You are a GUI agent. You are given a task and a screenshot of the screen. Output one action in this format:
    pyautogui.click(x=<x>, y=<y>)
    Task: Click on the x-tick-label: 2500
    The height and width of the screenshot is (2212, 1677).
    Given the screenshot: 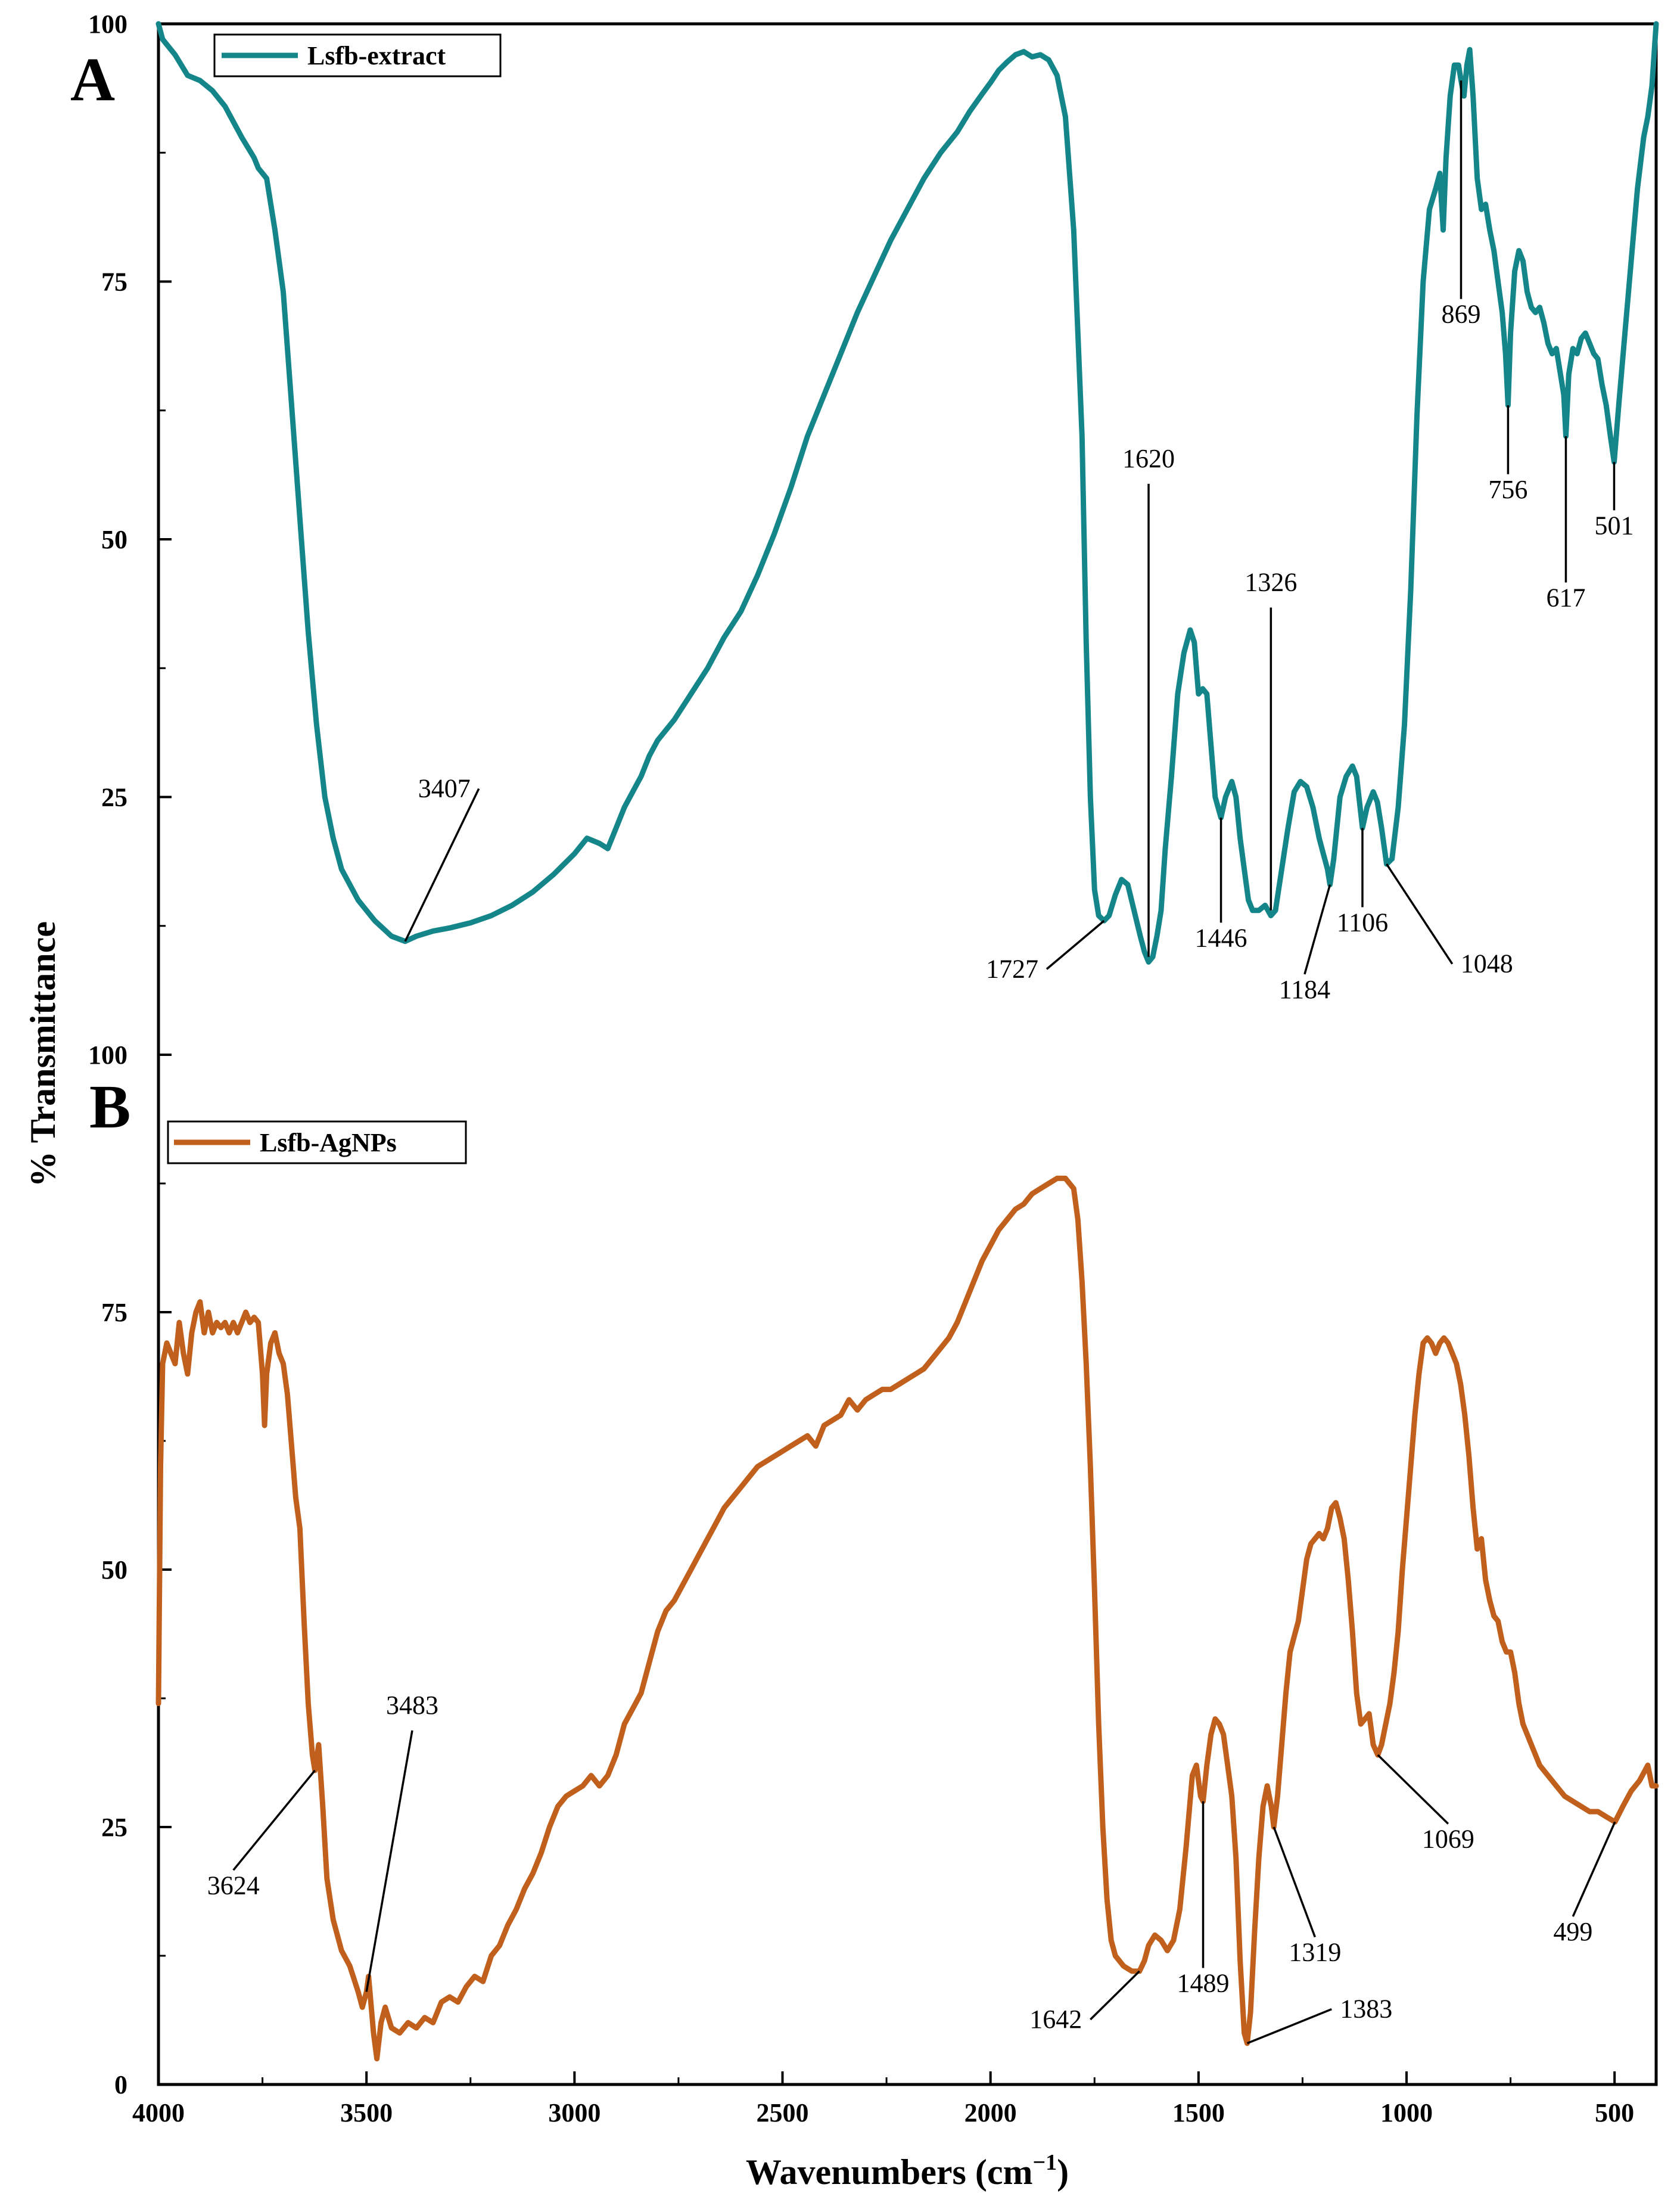 What is the action you would take?
    pyautogui.click(x=783, y=2112)
    